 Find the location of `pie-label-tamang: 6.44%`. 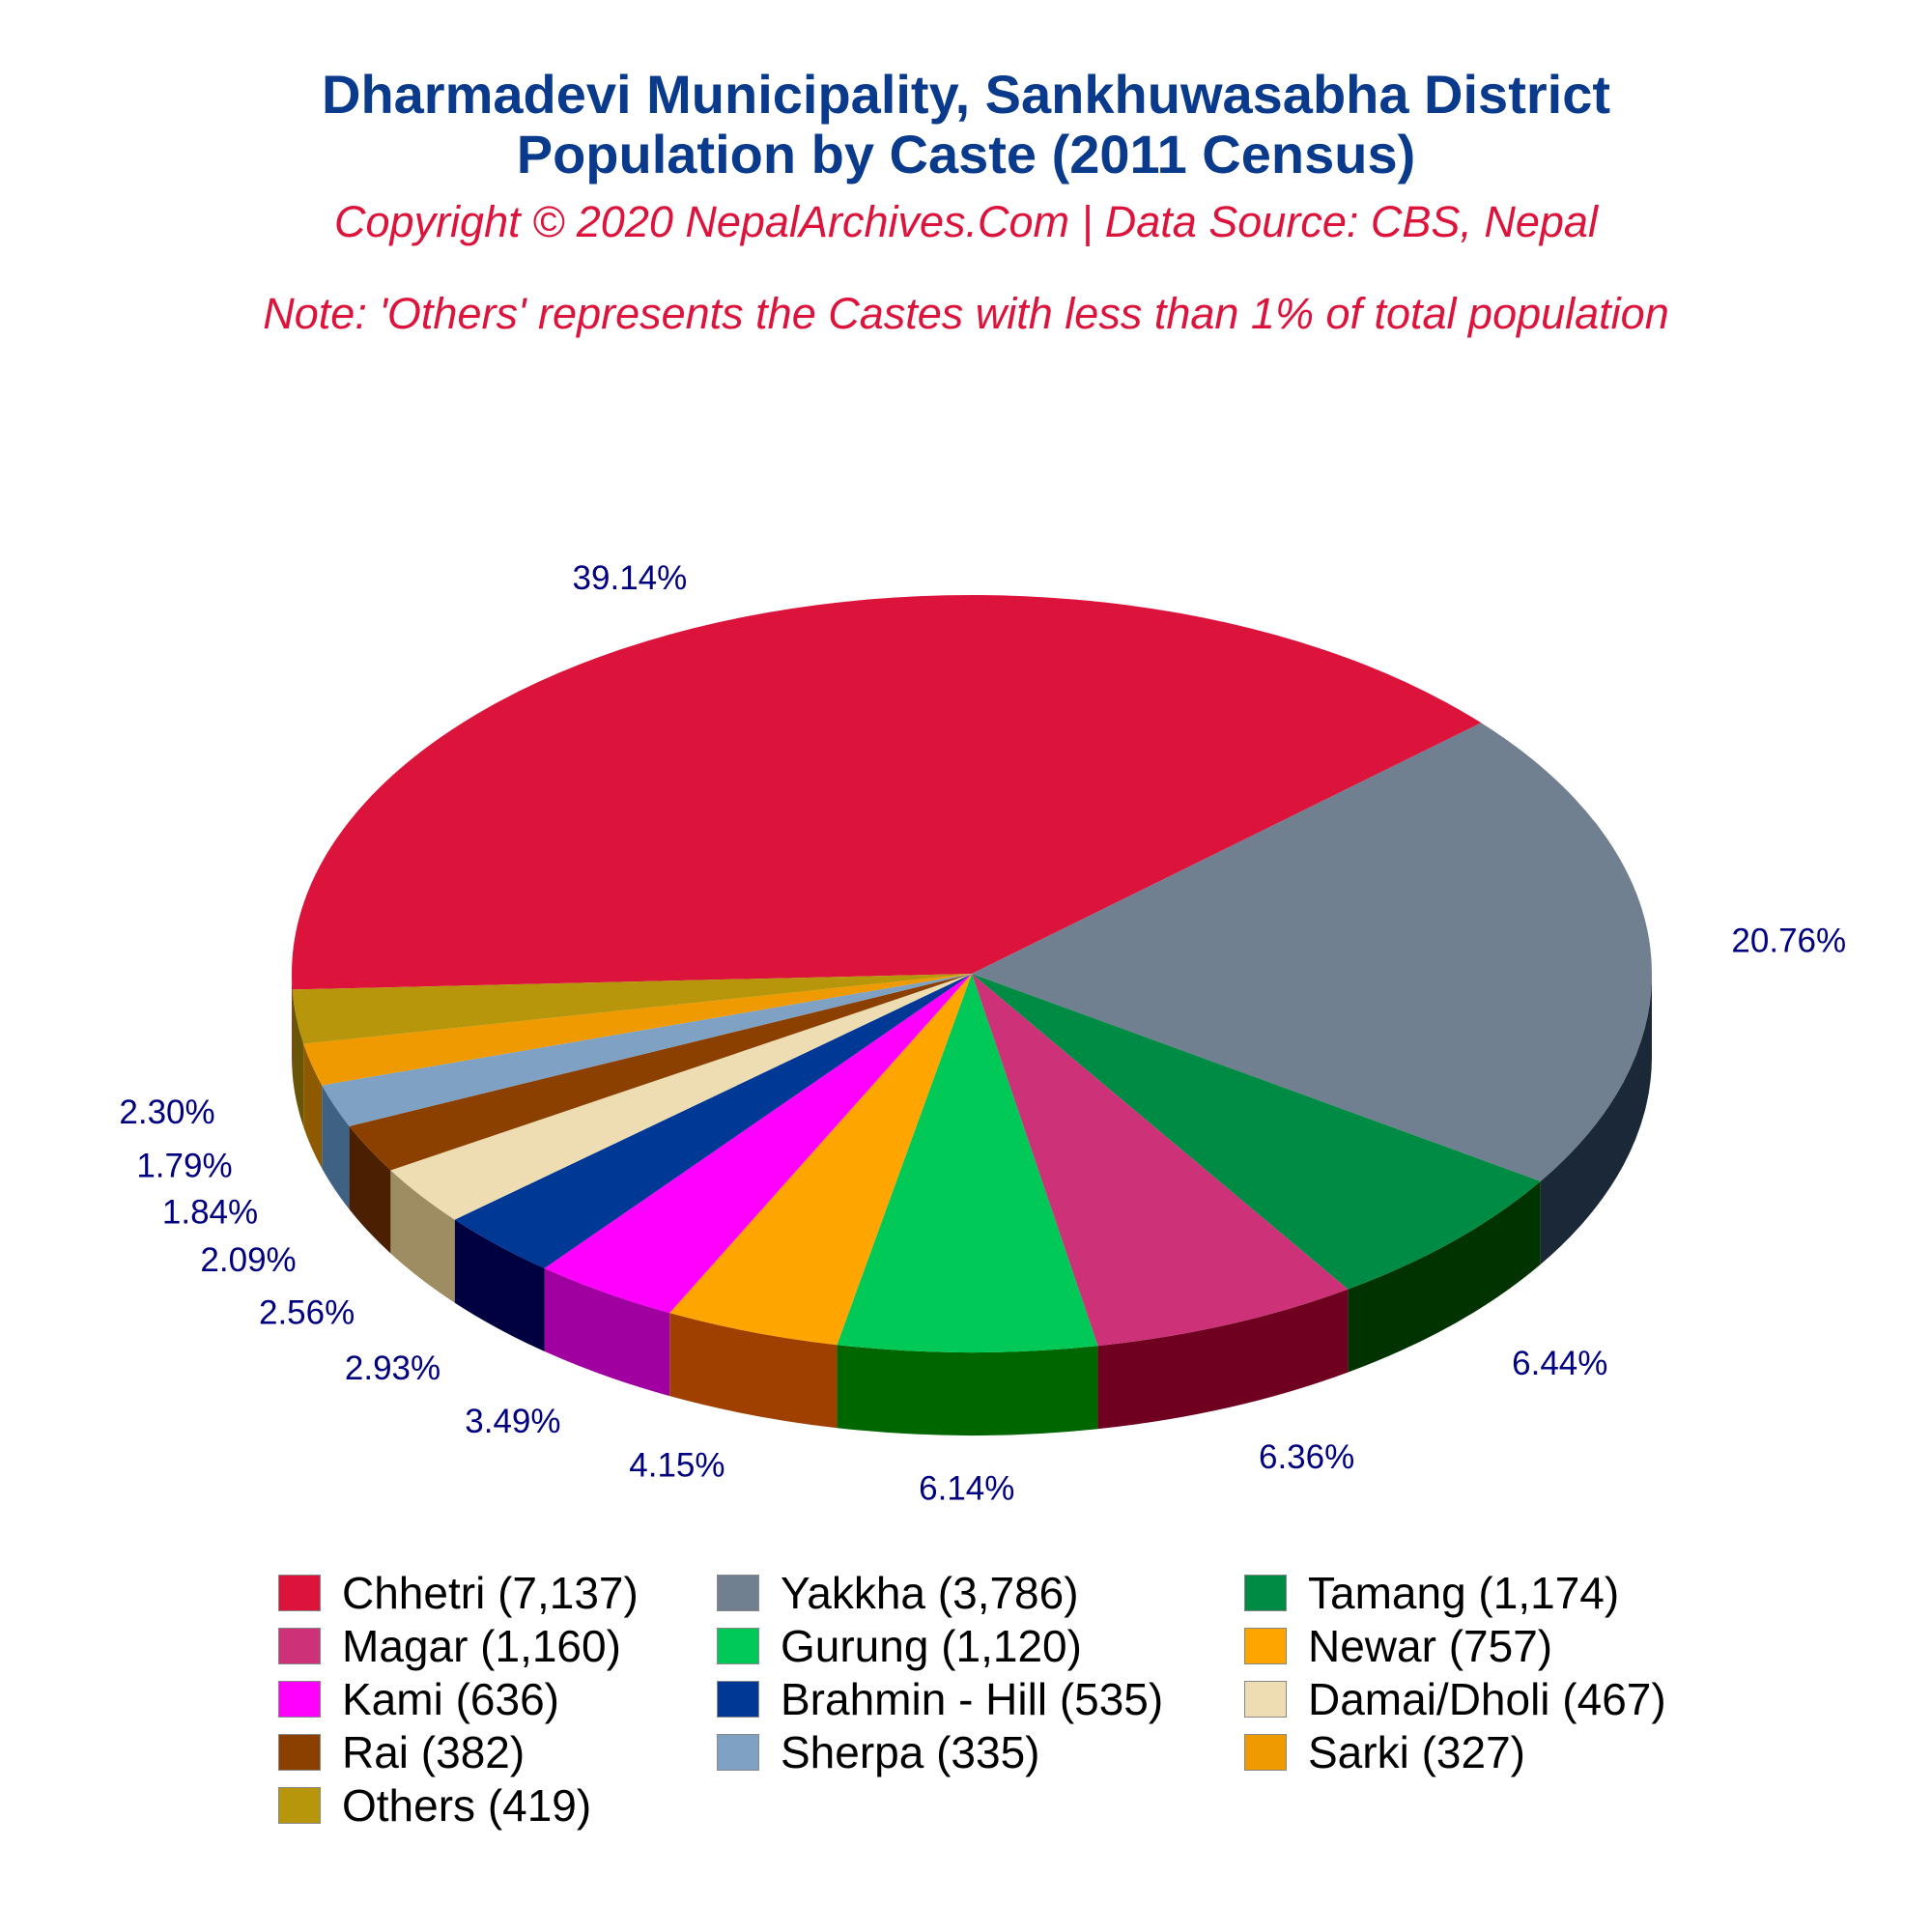

pie-label-tamang: 6.44% is located at coordinates (1559, 1363).